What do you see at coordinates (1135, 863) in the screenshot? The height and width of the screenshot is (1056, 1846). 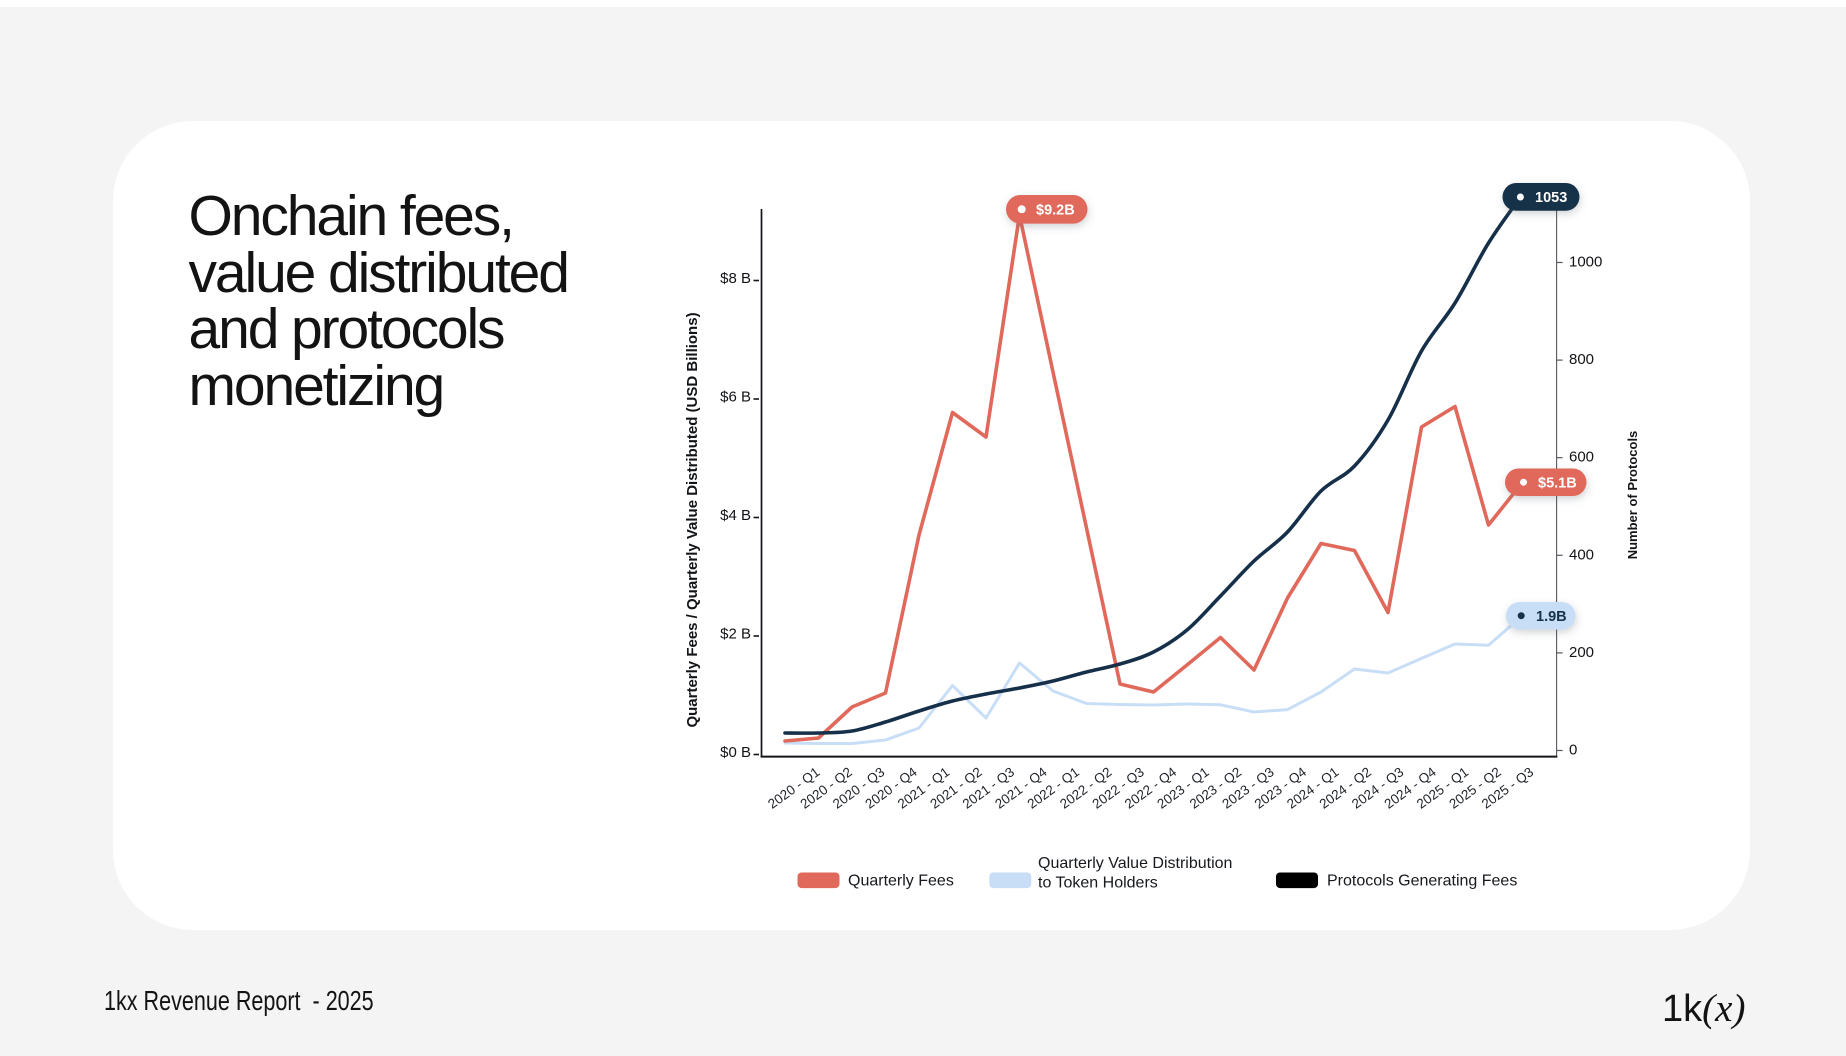 I see `svg-text: Quarterly Value Distribution` at bounding box center [1135, 863].